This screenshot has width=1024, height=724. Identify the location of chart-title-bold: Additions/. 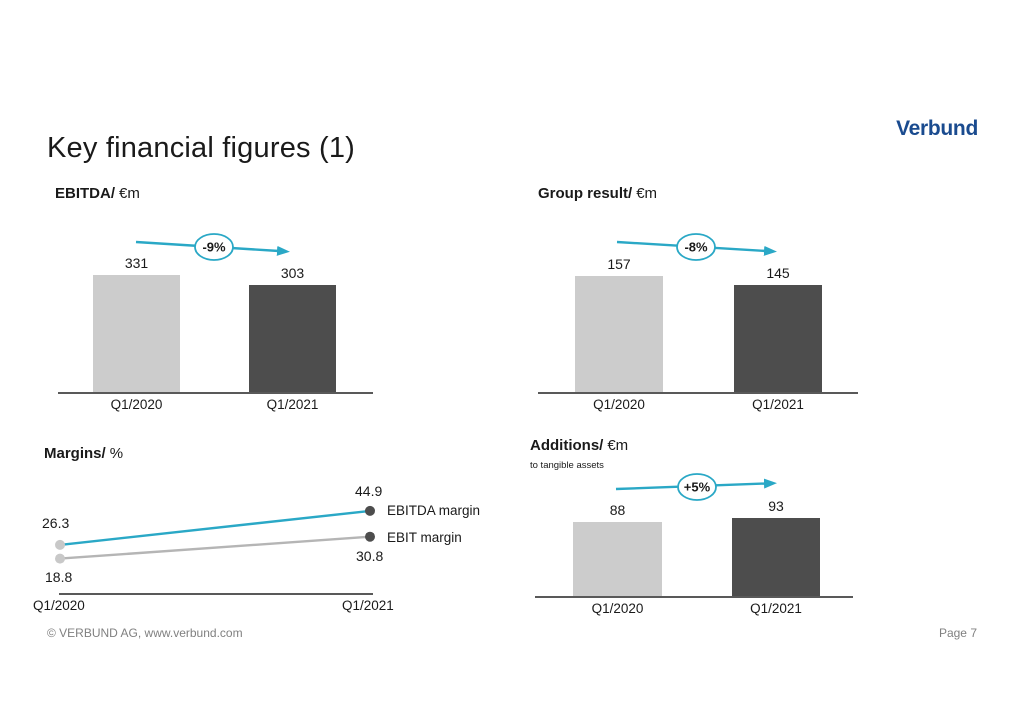
(567, 445).